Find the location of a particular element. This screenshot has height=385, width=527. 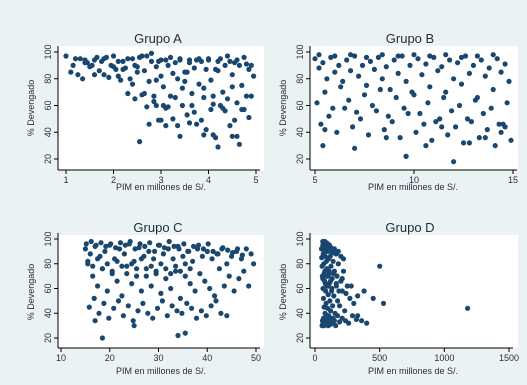

y-axis-label: % Devengado is located at coordinates (283, 292).